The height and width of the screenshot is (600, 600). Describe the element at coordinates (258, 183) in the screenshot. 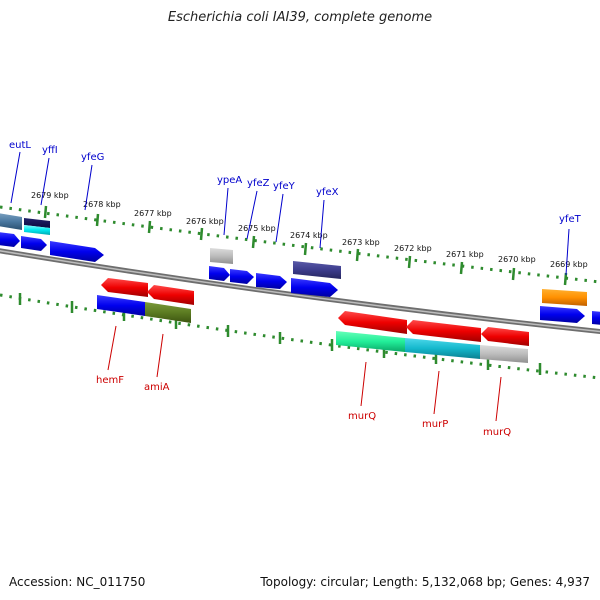

I see `gene-label-yfeZ: yfeZ` at that location.